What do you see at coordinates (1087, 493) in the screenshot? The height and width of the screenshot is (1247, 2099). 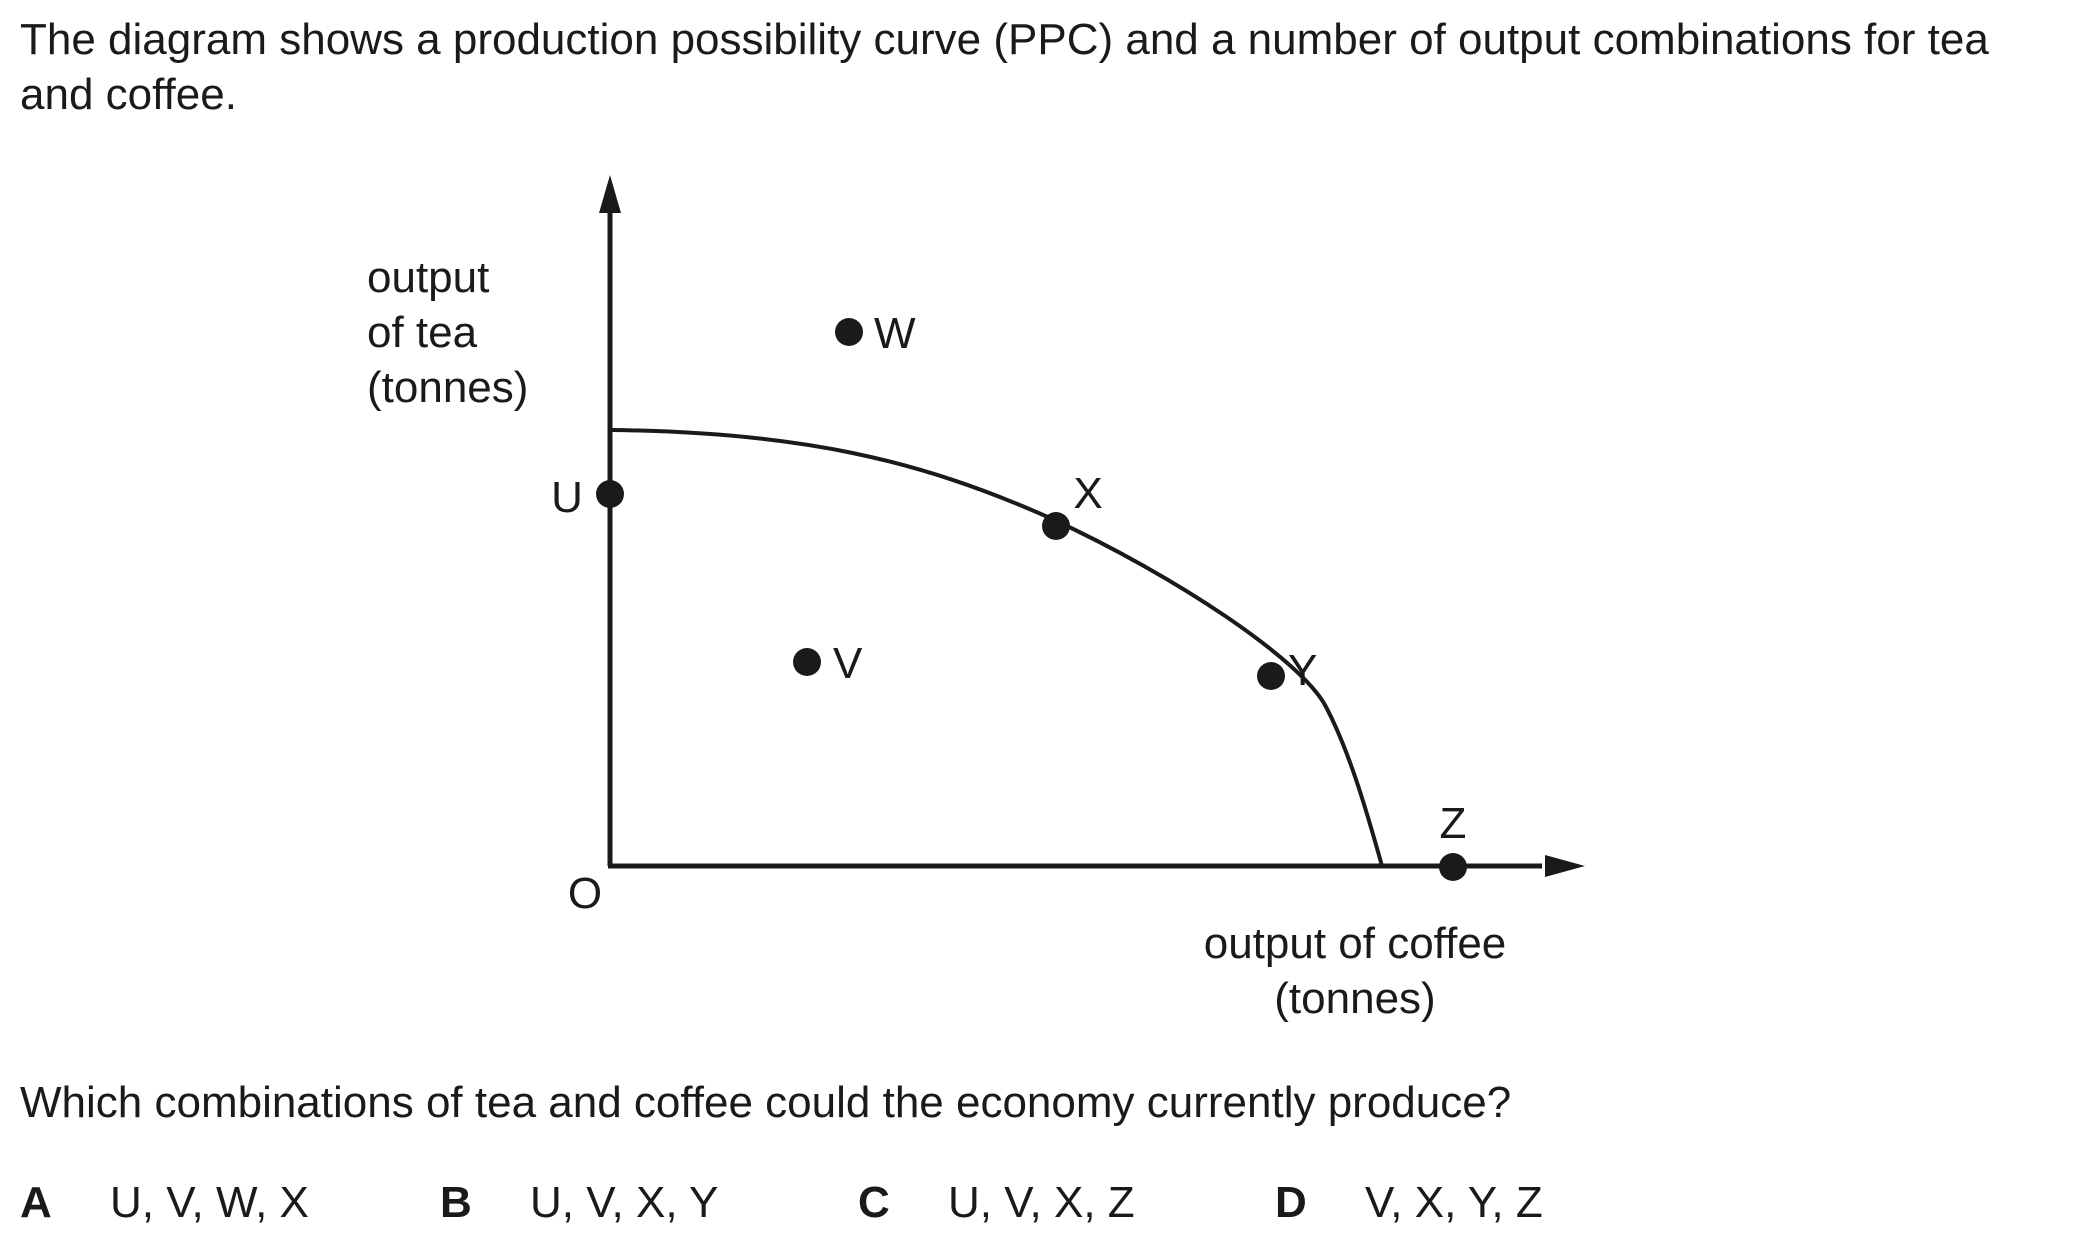 I see `point-x-label: X` at bounding box center [1087, 493].